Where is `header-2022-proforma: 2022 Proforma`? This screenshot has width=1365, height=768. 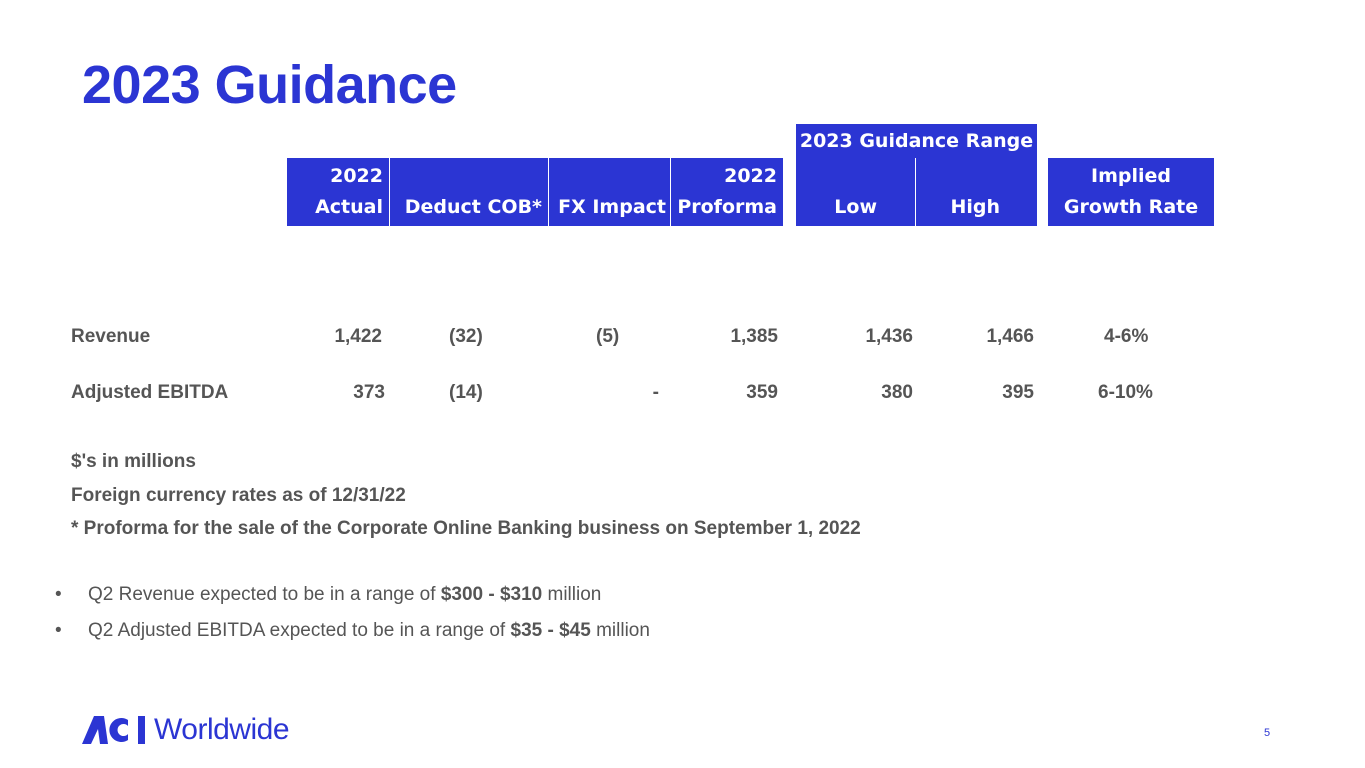 header-2022-proforma: 2022 Proforma is located at coordinates (727, 192).